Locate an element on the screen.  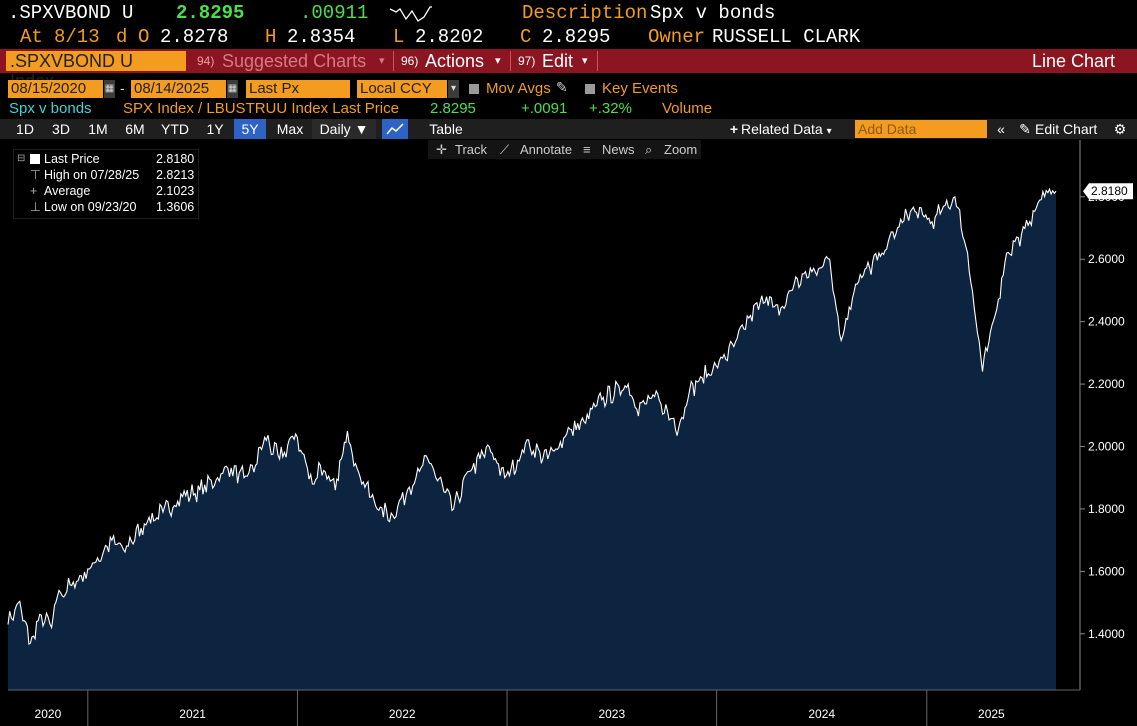
add-data-input: Add Data is located at coordinates (921, 129).